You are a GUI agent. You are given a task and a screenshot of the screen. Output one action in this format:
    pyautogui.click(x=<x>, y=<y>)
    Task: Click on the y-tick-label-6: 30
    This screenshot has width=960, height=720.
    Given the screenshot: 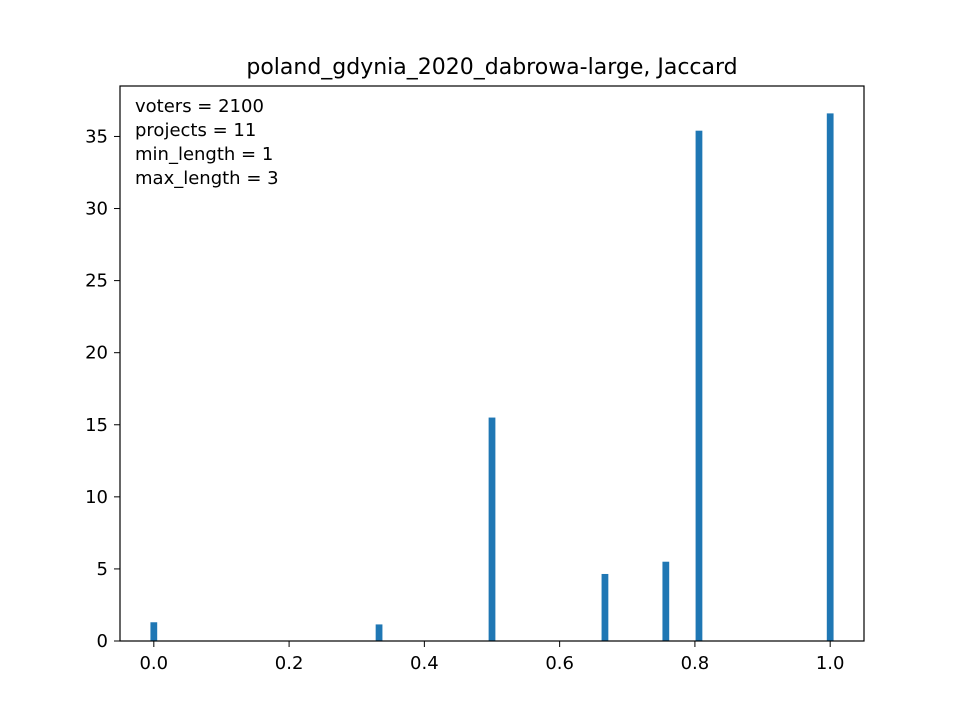 What is the action you would take?
    pyautogui.click(x=96, y=209)
    